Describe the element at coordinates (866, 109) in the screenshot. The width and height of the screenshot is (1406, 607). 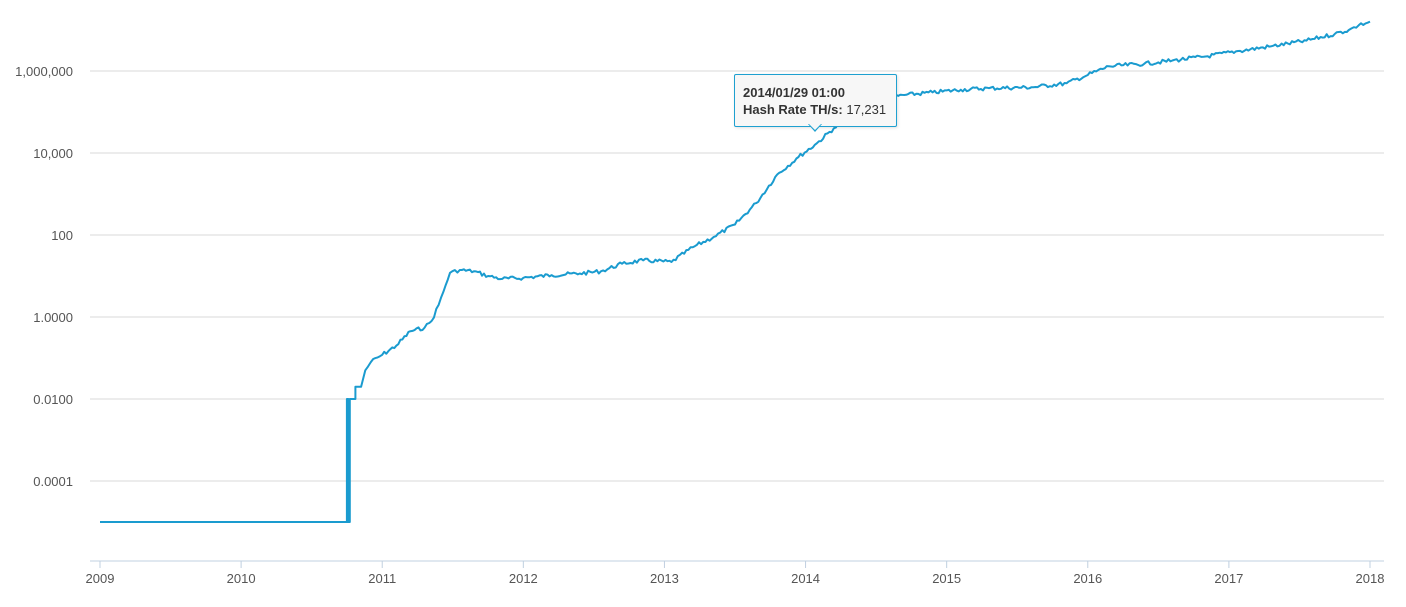
I see `tooltip-value: 17,231` at that location.